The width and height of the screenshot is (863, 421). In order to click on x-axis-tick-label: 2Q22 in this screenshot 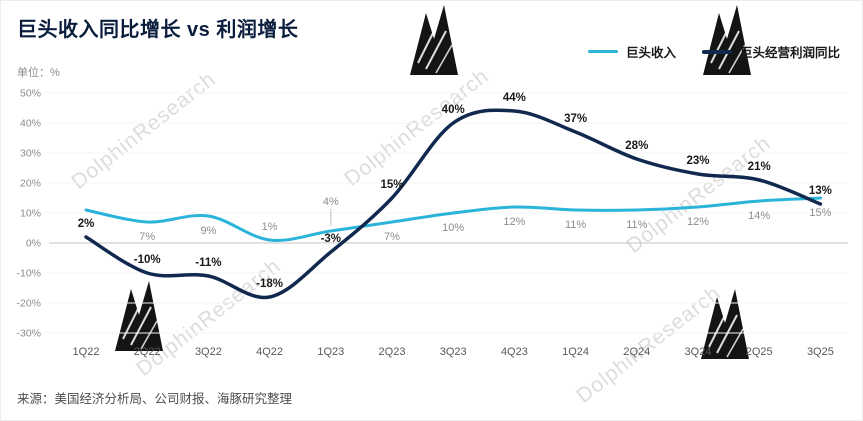, I will do `click(147, 352)`.